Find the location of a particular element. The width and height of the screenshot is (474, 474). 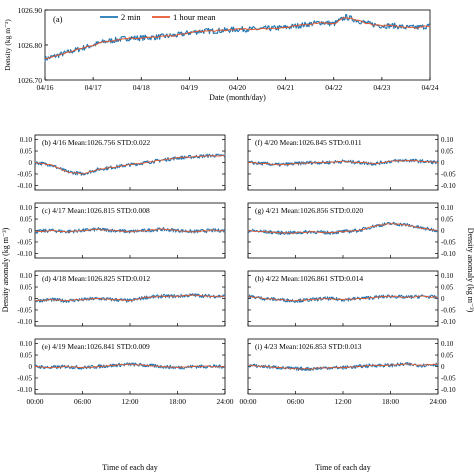

x-axis-label: Date (month/day) is located at coordinates (237, 97).